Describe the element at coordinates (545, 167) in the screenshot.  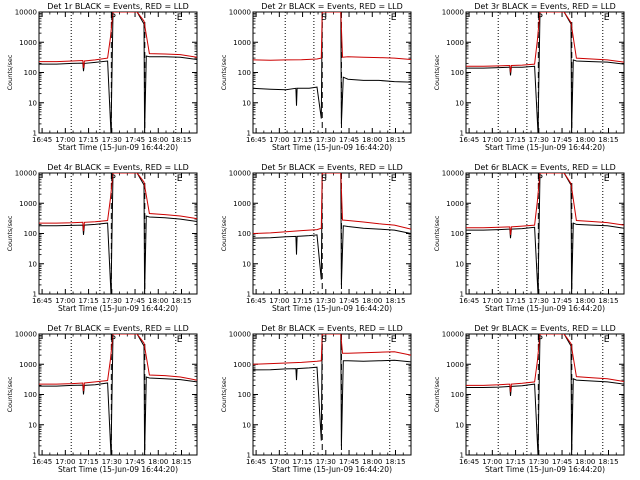
I see `panel-title: Det 6r BLACK = Events, RED = LLD` at that location.